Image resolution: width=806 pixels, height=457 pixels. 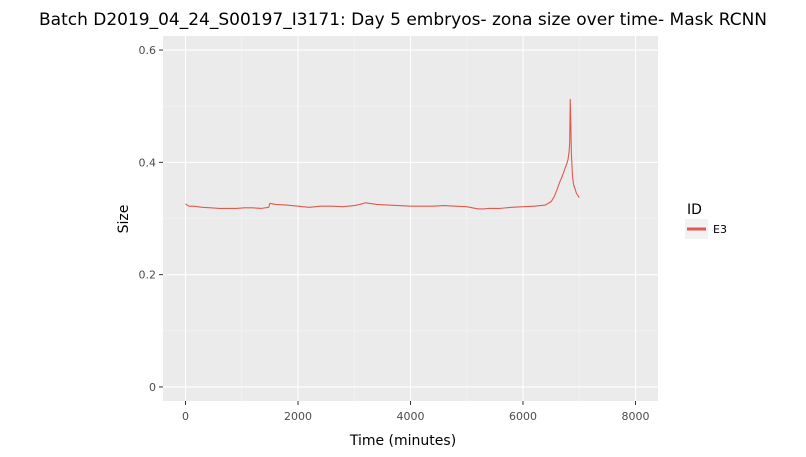 What do you see at coordinates (636, 416) in the screenshot?
I see `x-tick-label: 8000` at bounding box center [636, 416].